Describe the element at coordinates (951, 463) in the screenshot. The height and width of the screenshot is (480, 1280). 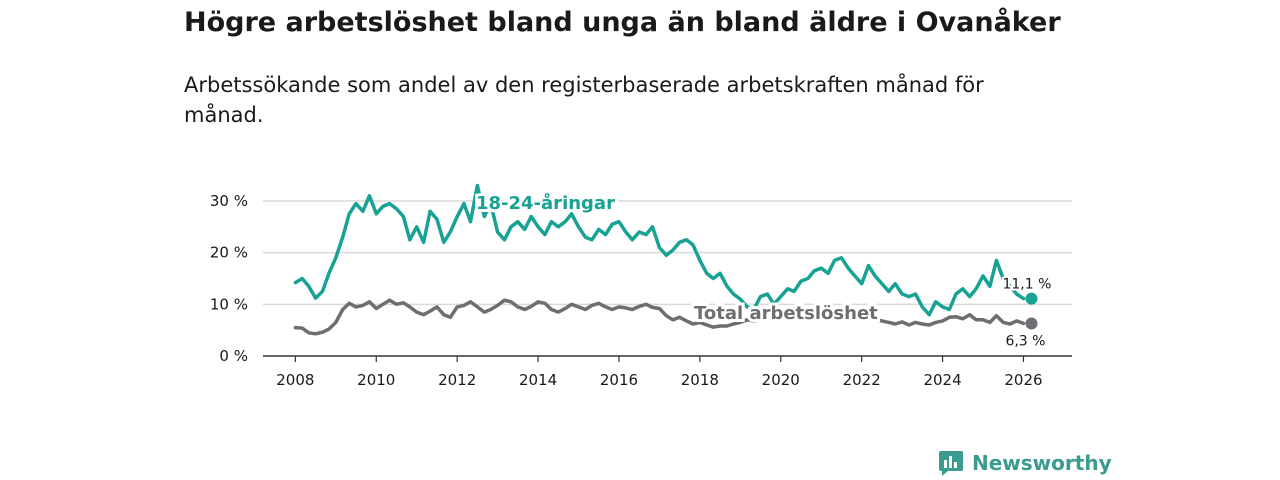
I see `newsworthy-logo-icon` at that location.